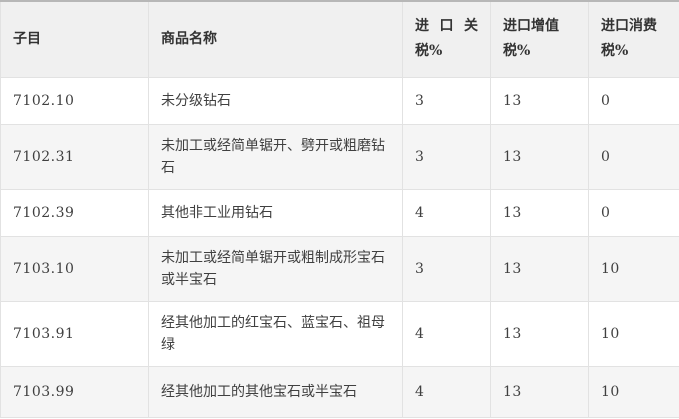 The image size is (679, 419). Describe the element at coordinates (633, 39) in the screenshot. I see `col-header-import-consumption-tax: 进口消费税%` at that location.